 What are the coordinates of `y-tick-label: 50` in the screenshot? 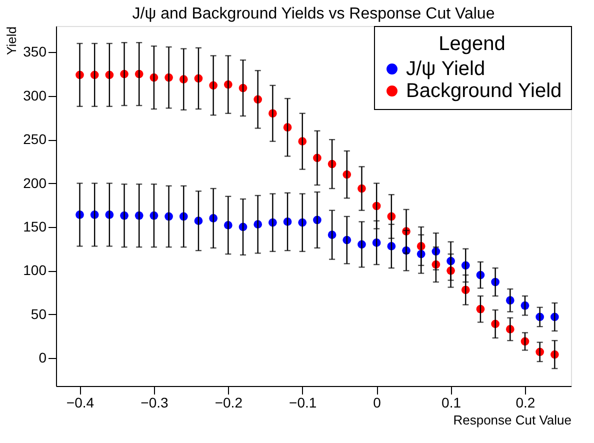 It's located at (38, 314).